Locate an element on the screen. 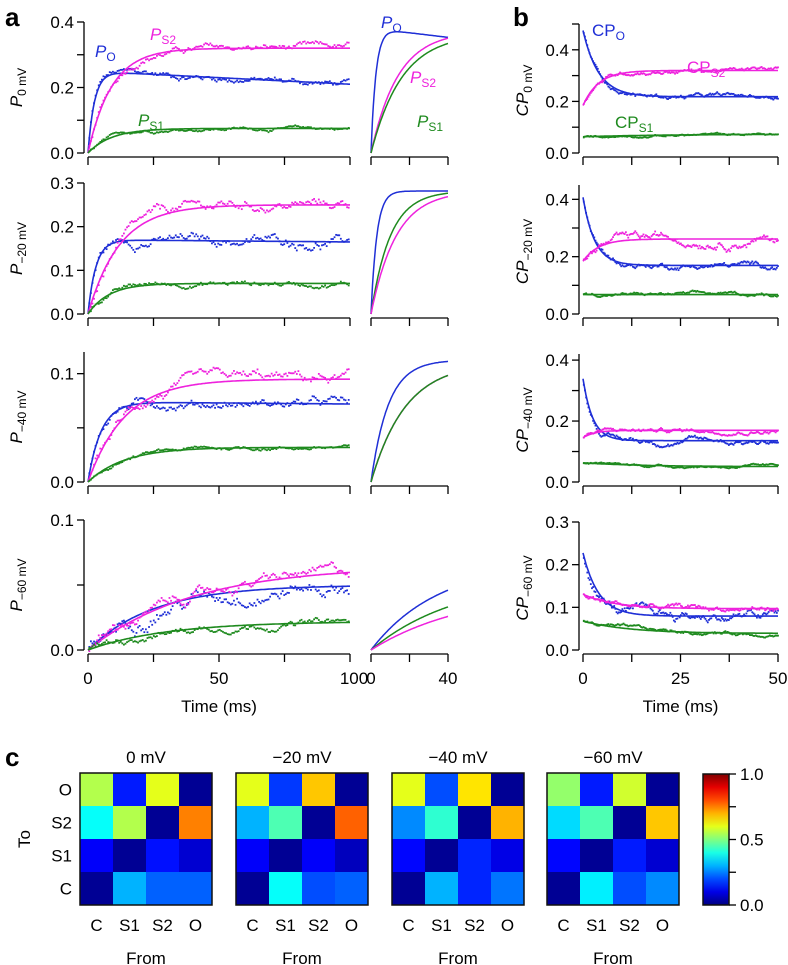  panel-a-row: 0.00.10.20.3P−20 mV is located at coordinates (228, 250).